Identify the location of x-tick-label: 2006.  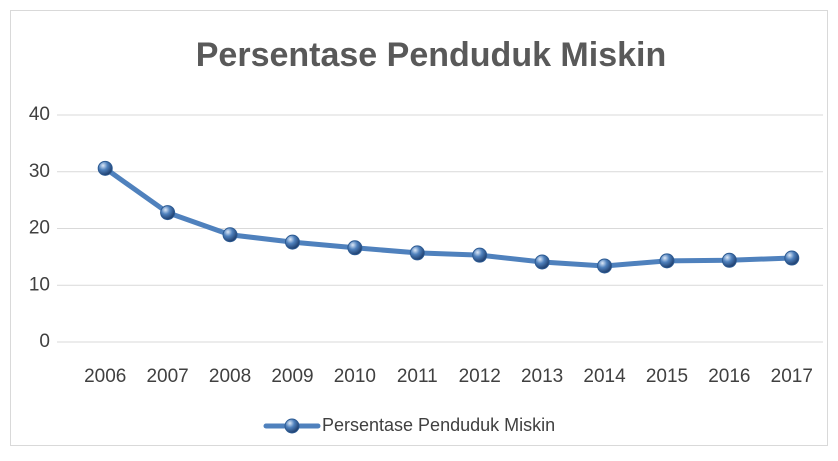
(105, 376).